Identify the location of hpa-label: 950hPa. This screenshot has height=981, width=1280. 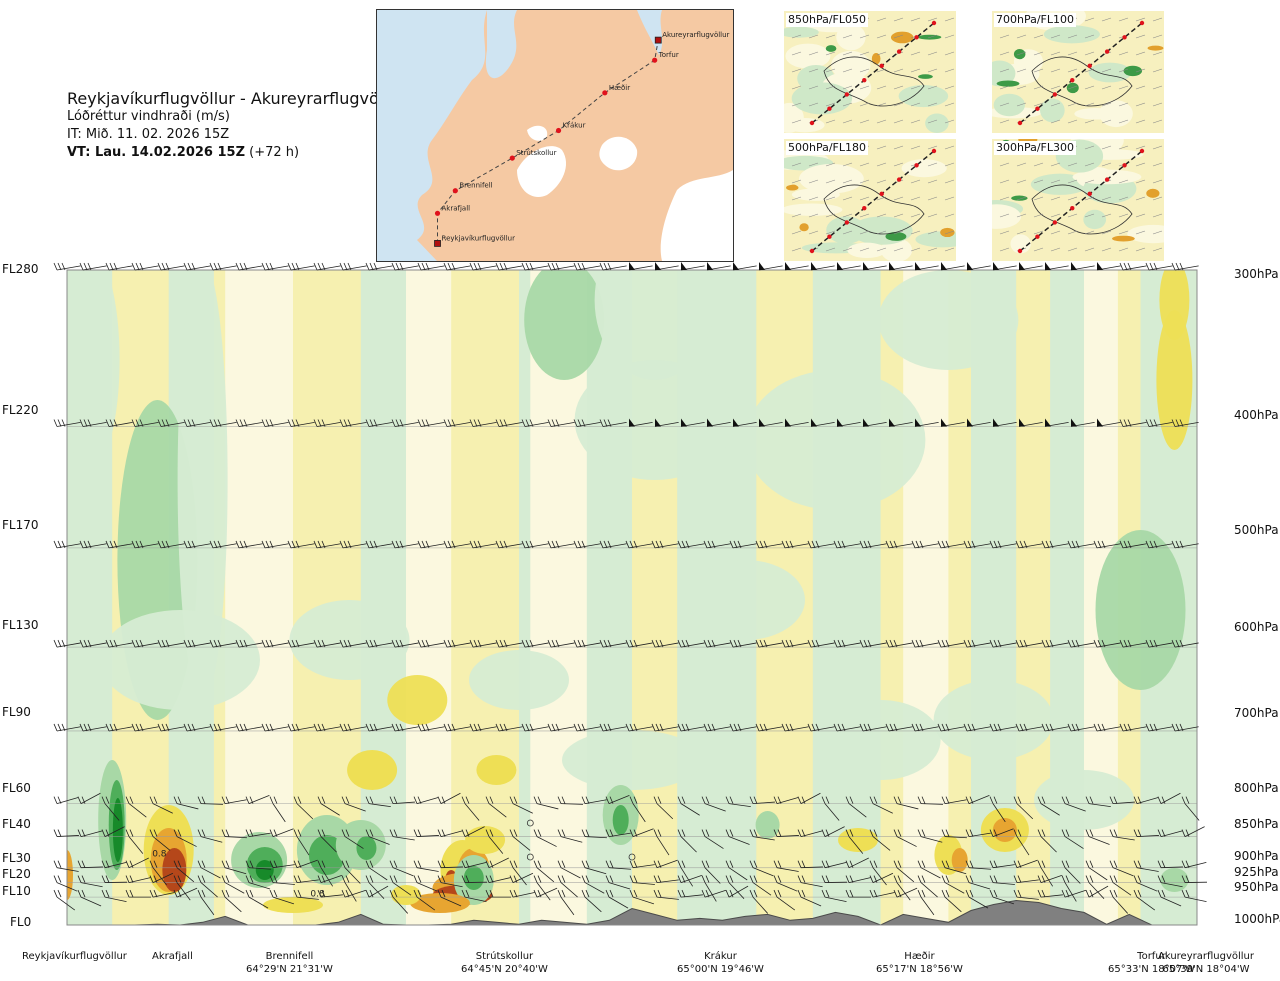
(1256, 887).